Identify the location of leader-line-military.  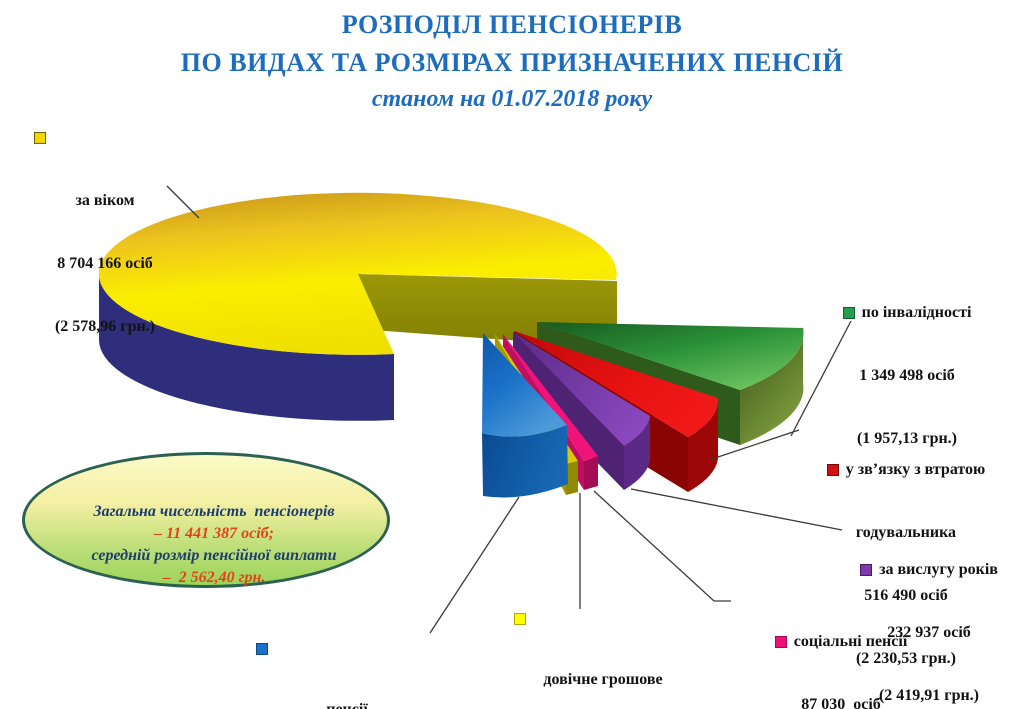
(474, 565).